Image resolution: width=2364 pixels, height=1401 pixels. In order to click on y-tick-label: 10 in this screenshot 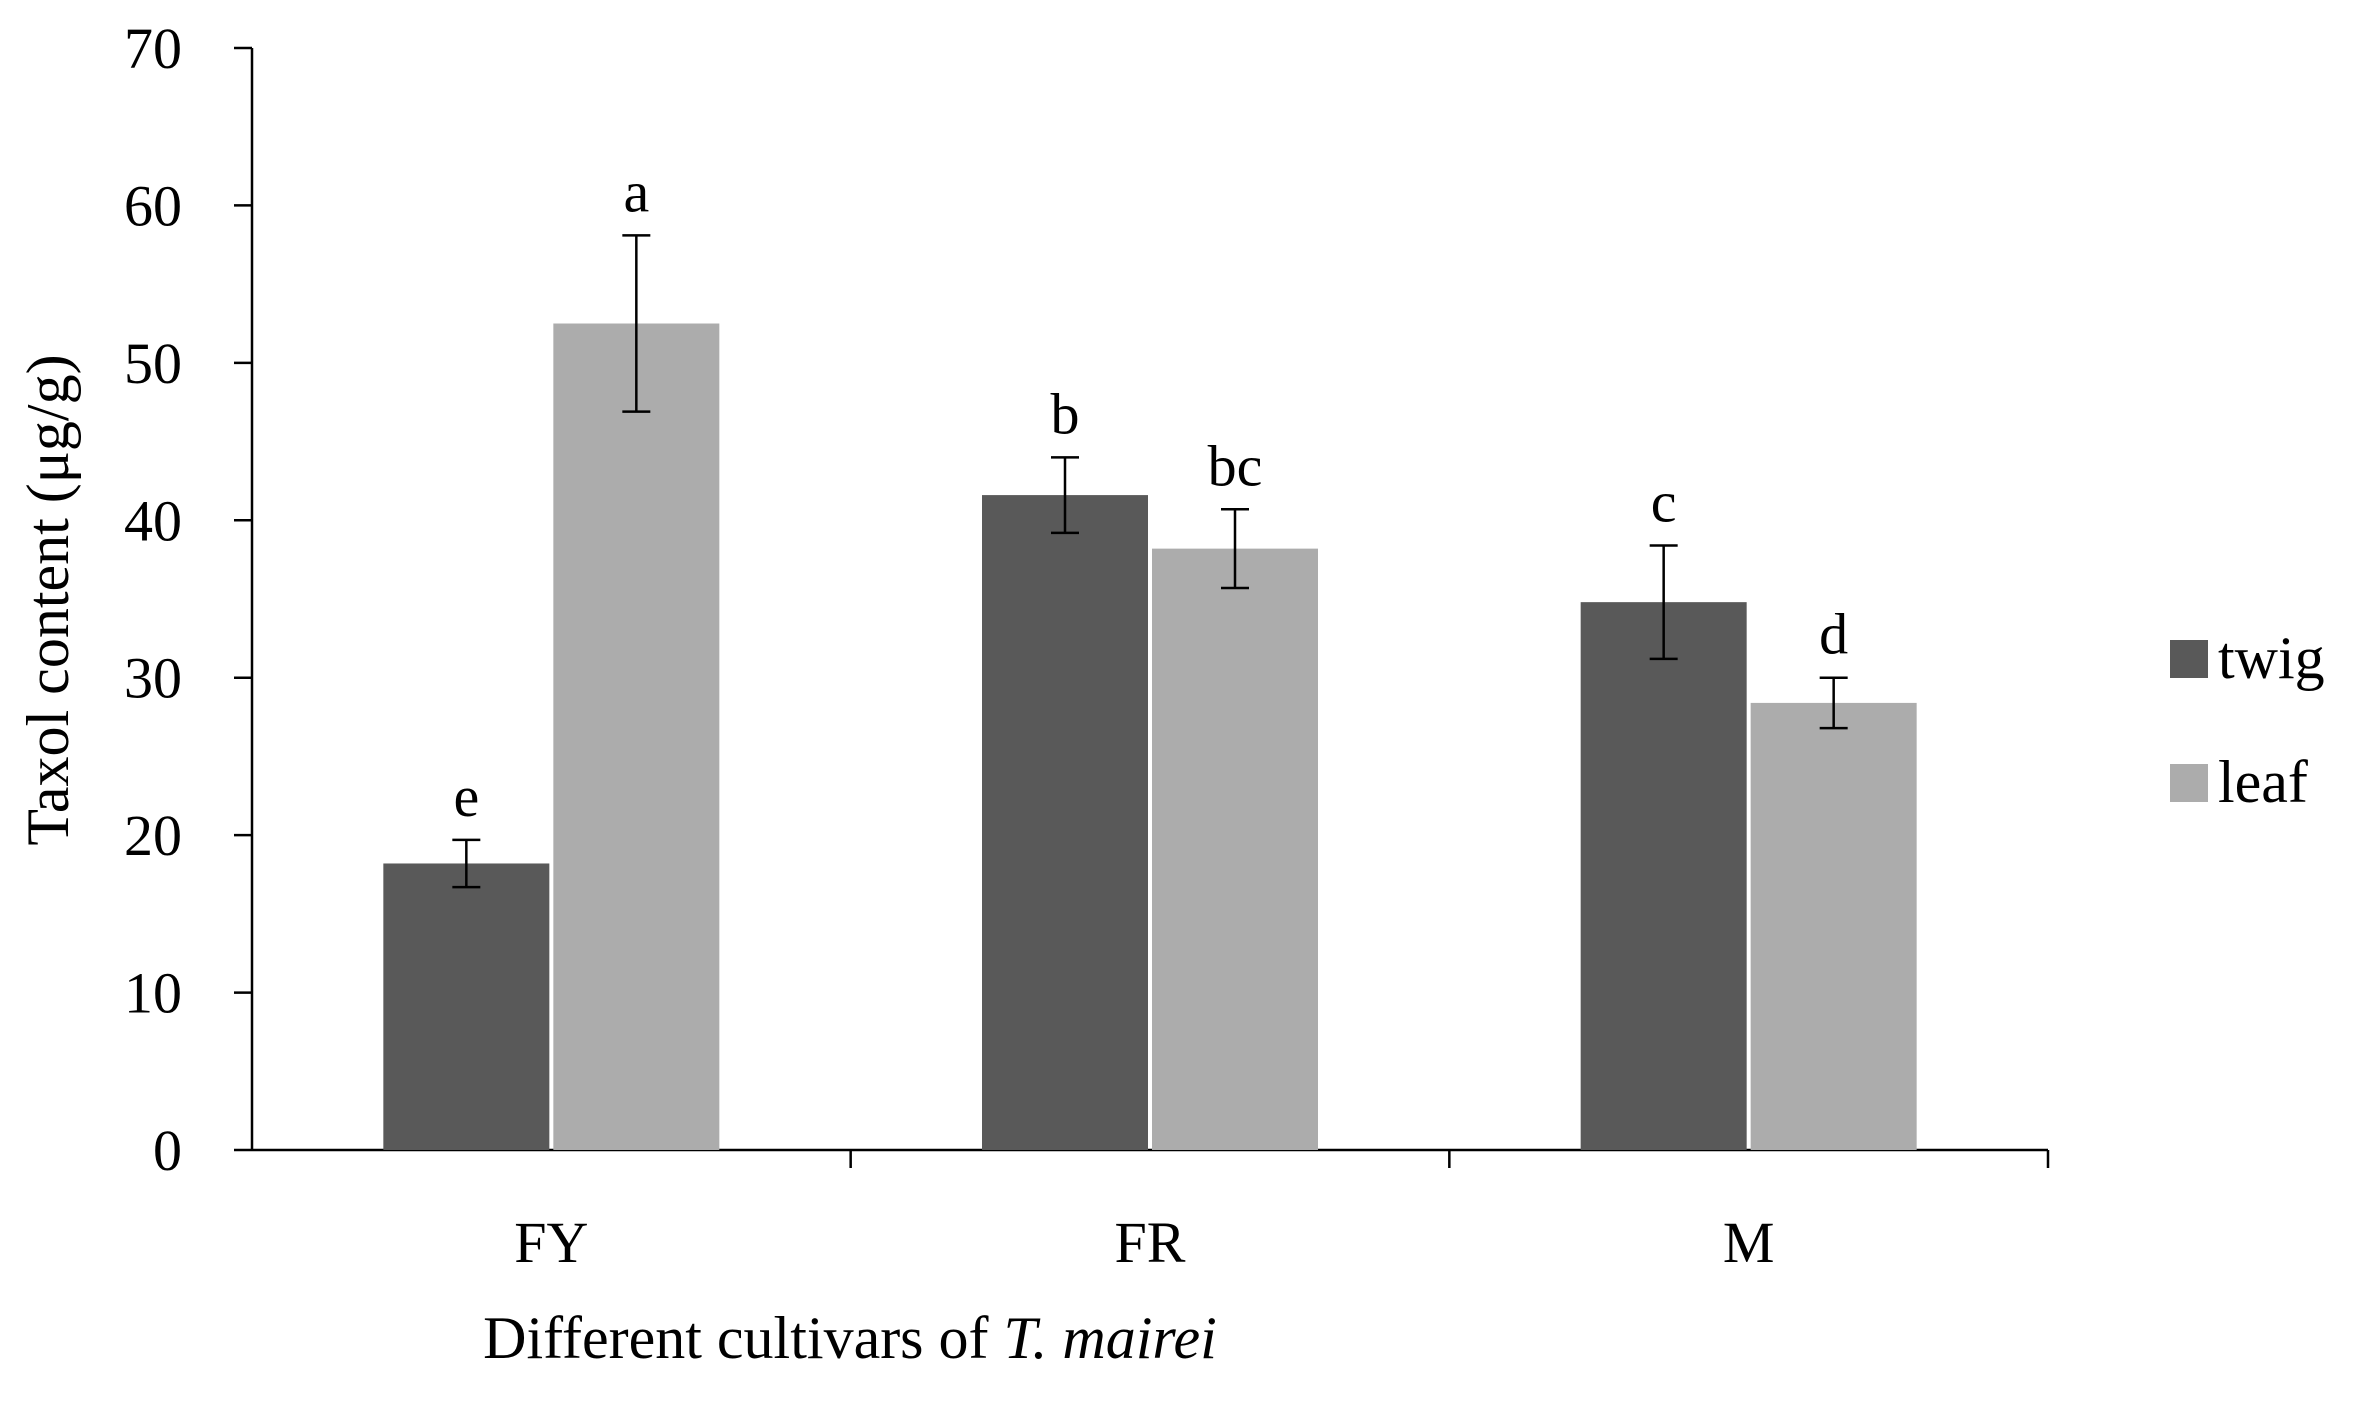, I will do `click(153, 993)`.